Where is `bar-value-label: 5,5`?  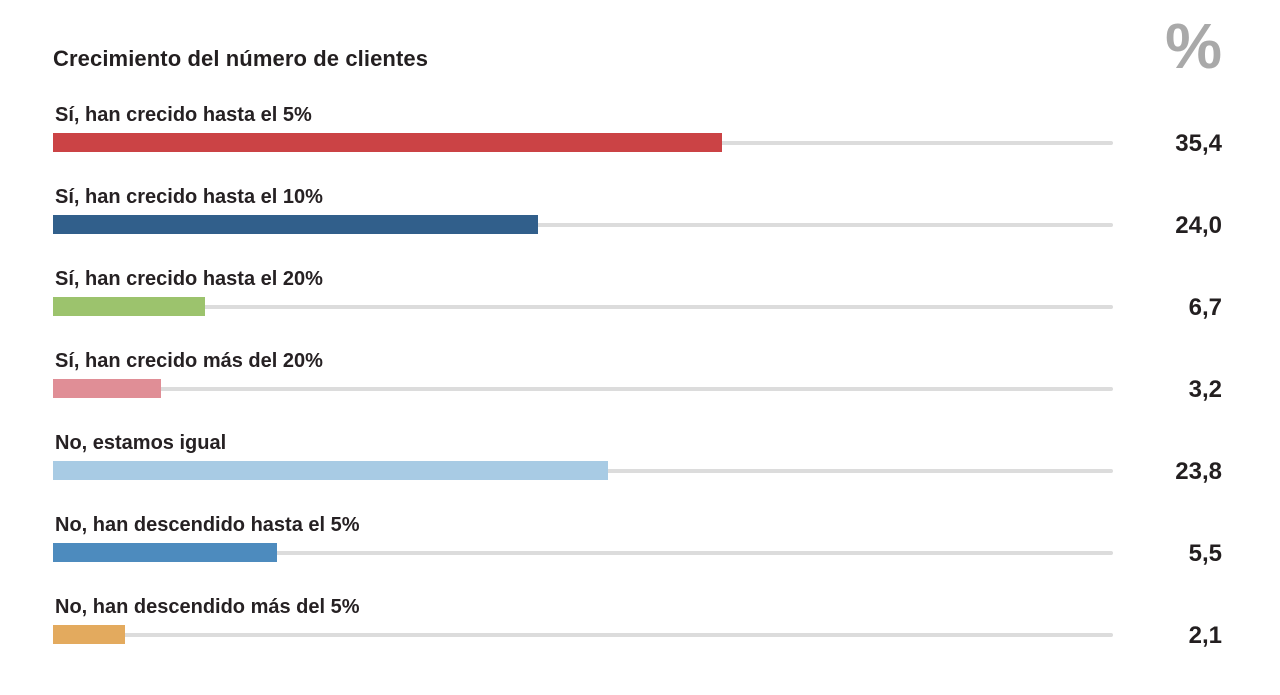
bar-value-label: 5,5 is located at coordinates (1205, 553).